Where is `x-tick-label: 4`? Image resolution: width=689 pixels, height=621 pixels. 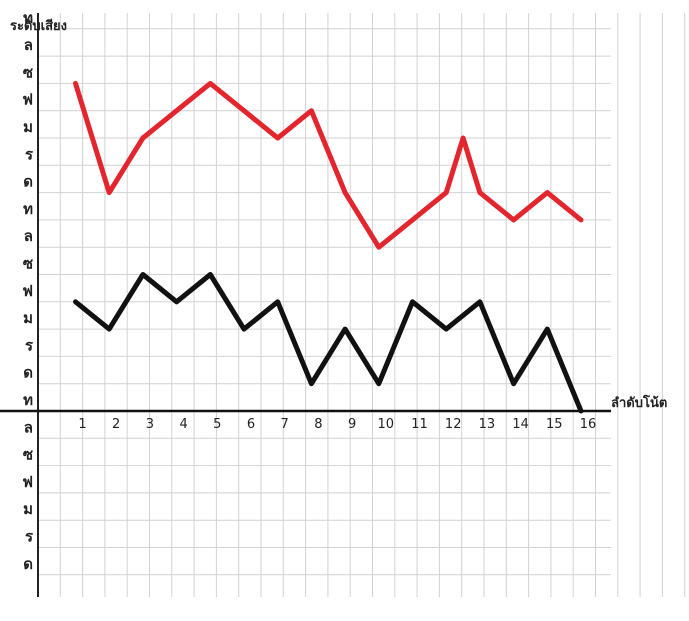
x-tick-label: 4 is located at coordinates (183, 424).